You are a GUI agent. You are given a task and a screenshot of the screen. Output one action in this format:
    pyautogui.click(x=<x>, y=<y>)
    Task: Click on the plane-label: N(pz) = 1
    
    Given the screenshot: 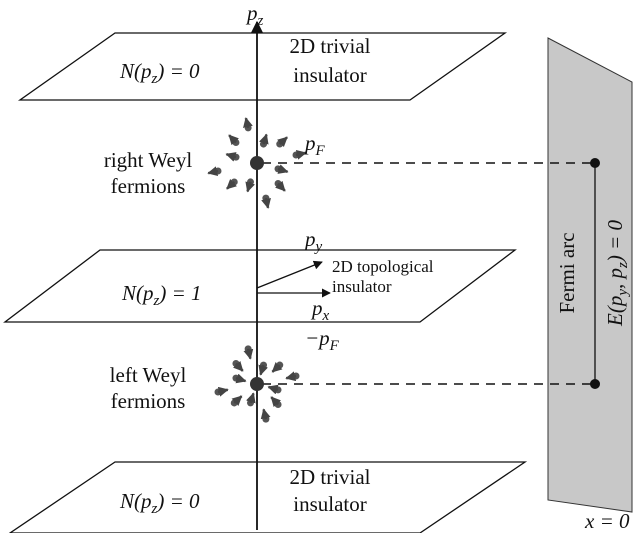 What is the action you would take?
    pyautogui.click(x=161, y=295)
    